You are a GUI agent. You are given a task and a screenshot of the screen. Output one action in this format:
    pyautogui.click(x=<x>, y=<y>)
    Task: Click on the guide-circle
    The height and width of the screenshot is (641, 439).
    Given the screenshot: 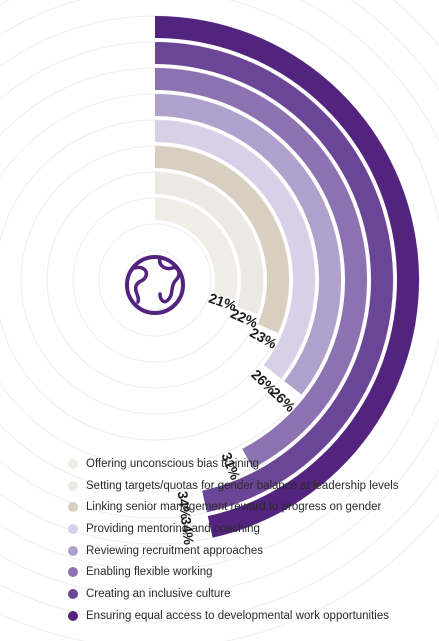 What is the action you would take?
    pyautogui.click(x=155, y=280)
    